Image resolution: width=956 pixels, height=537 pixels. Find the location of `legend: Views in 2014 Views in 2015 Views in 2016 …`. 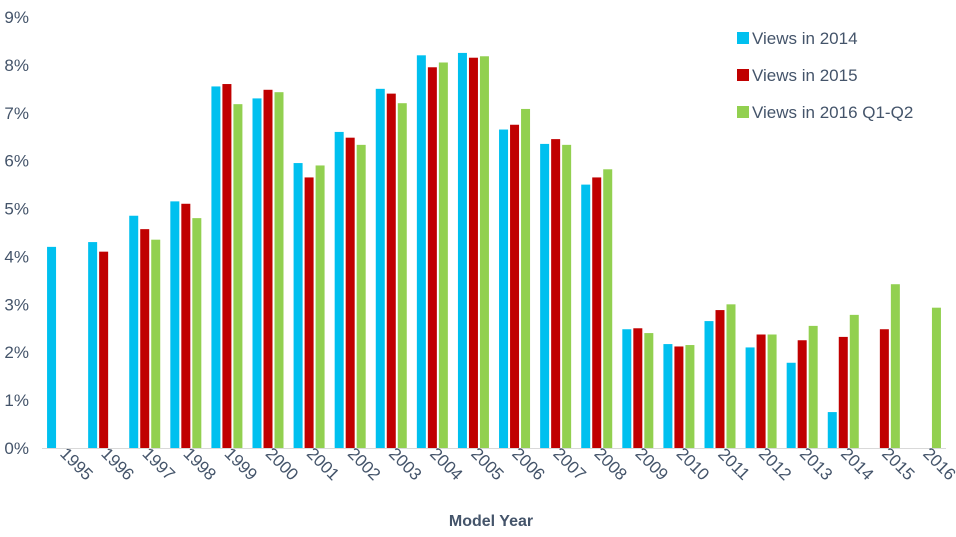

legend: Views in 2014 Views in 2015 Views in 2016 … is located at coordinates (825, 75).